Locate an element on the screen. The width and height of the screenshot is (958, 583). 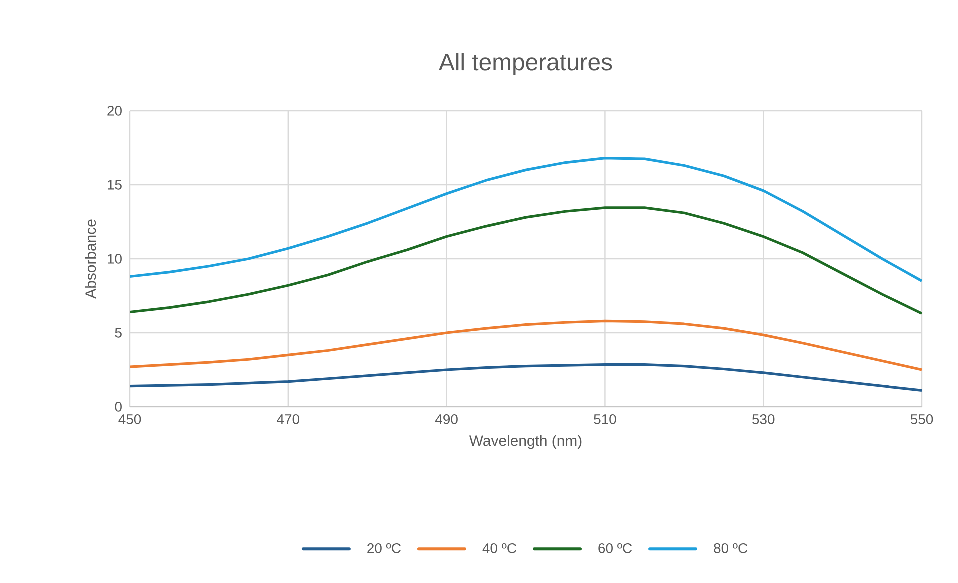
y-tick-label: 5 is located at coordinates (118, 333).